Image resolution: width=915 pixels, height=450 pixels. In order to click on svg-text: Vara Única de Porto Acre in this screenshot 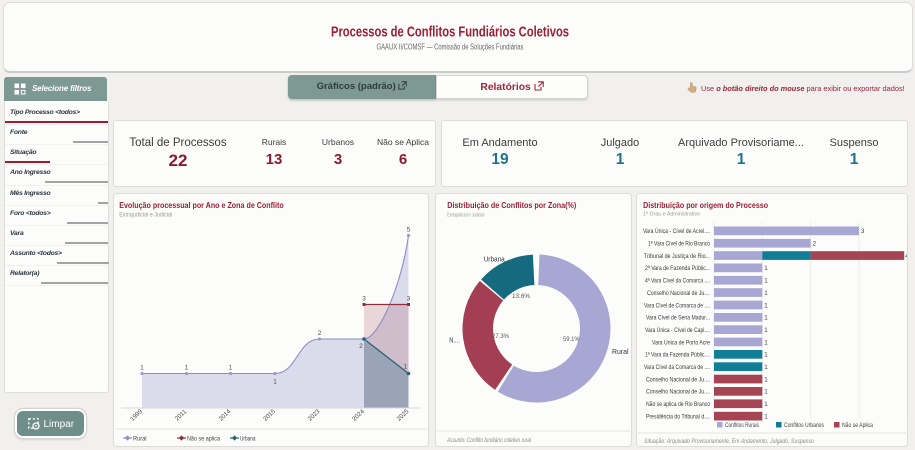, I will do `click(681, 342)`.